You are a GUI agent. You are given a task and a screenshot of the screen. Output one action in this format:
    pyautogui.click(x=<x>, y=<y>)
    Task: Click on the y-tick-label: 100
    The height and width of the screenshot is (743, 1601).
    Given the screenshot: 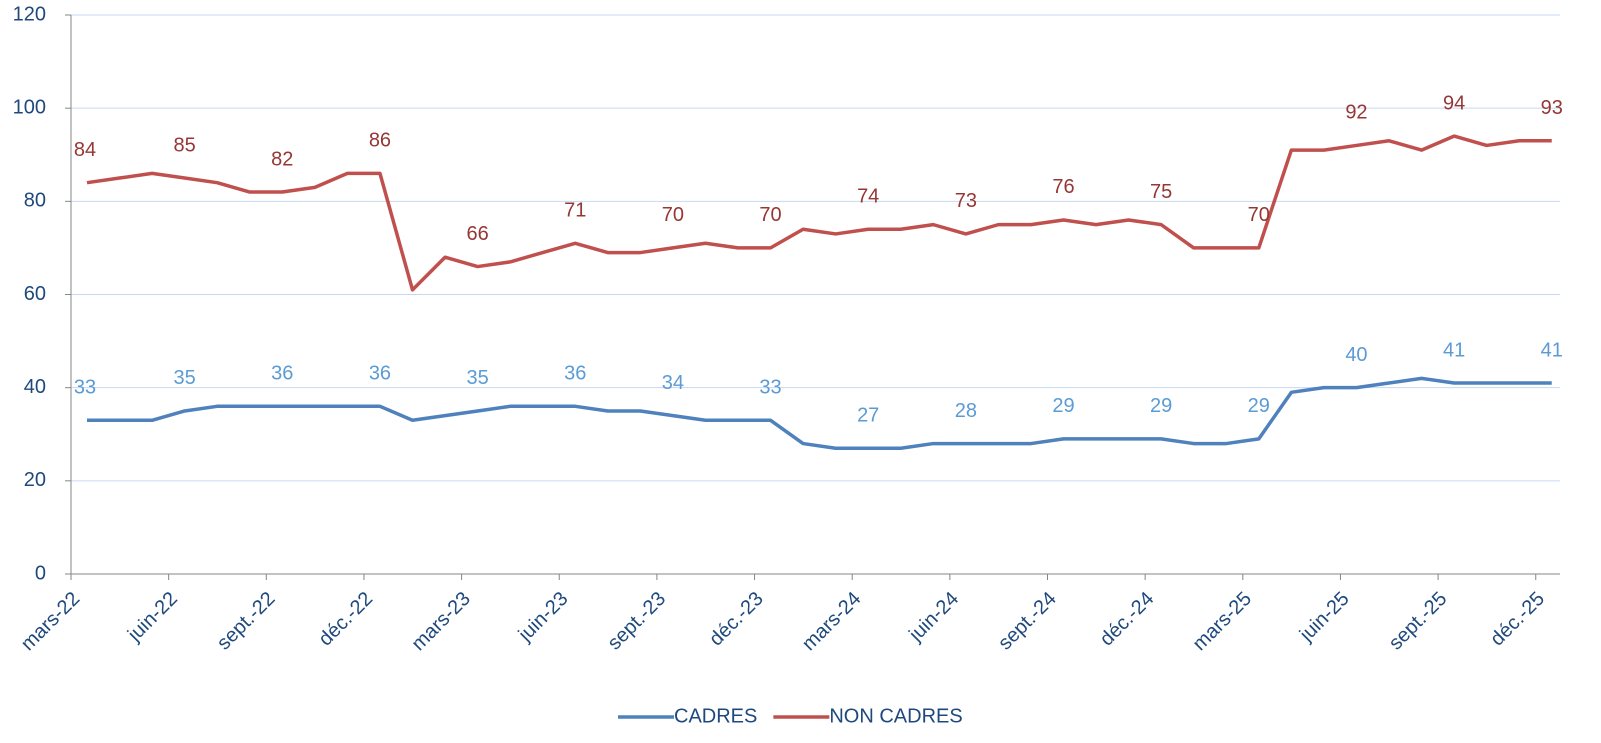 What is the action you would take?
    pyautogui.click(x=29, y=107)
    